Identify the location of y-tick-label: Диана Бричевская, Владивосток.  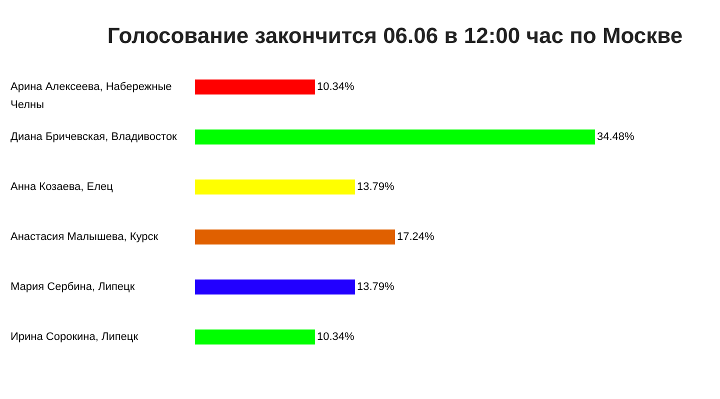
(94, 137).